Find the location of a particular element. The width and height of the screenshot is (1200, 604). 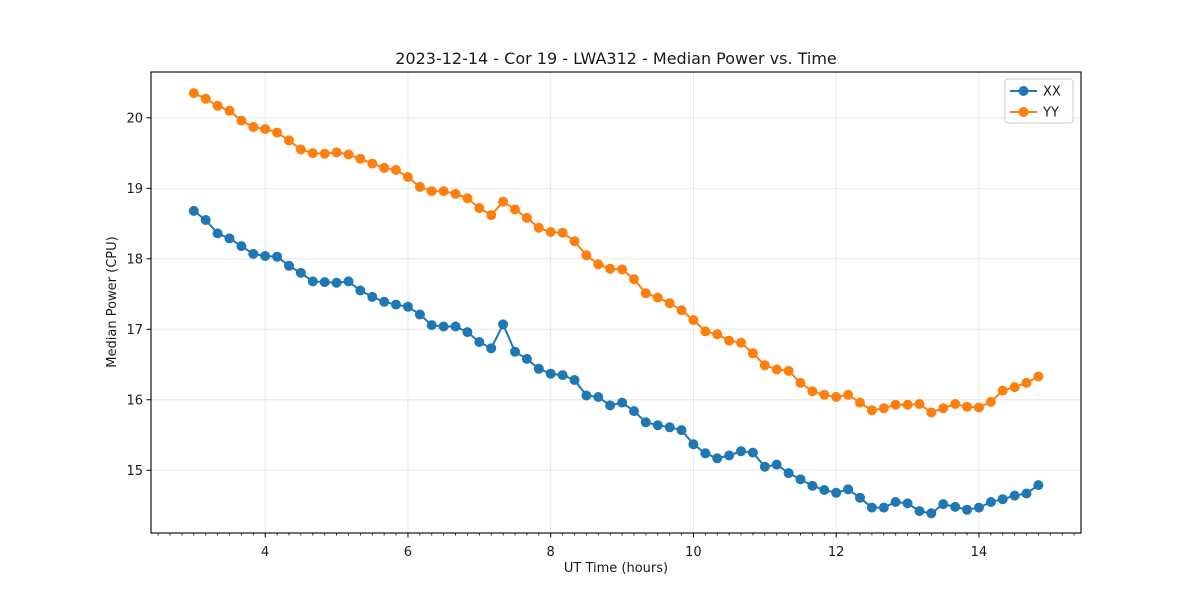

x-tick-label: 10 is located at coordinates (693, 552).